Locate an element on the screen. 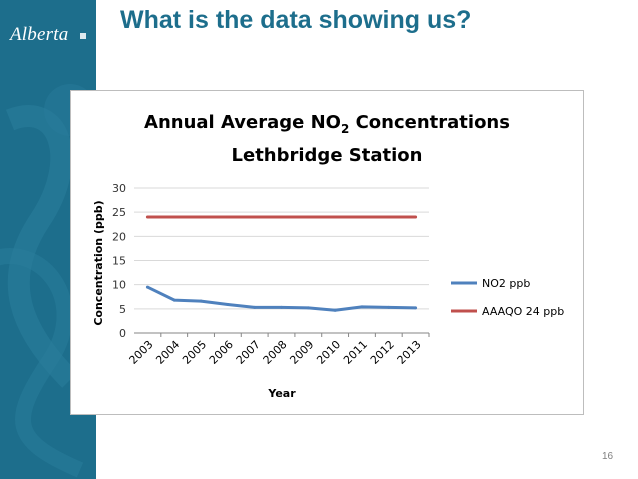  x-axis-label: Year is located at coordinates (281, 393).